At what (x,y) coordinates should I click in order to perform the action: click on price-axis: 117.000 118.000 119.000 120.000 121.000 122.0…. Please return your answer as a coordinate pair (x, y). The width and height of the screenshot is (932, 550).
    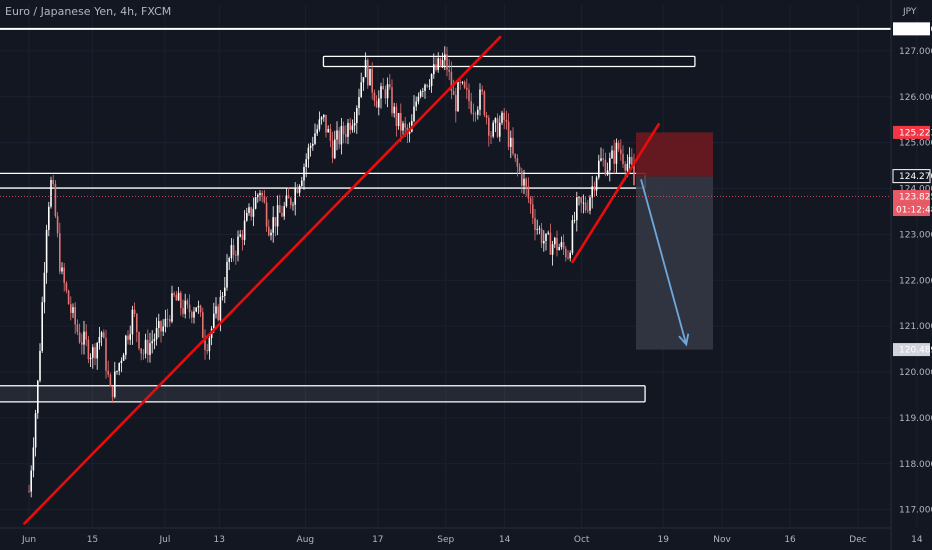
    Looking at the image, I should click on (915, 281).